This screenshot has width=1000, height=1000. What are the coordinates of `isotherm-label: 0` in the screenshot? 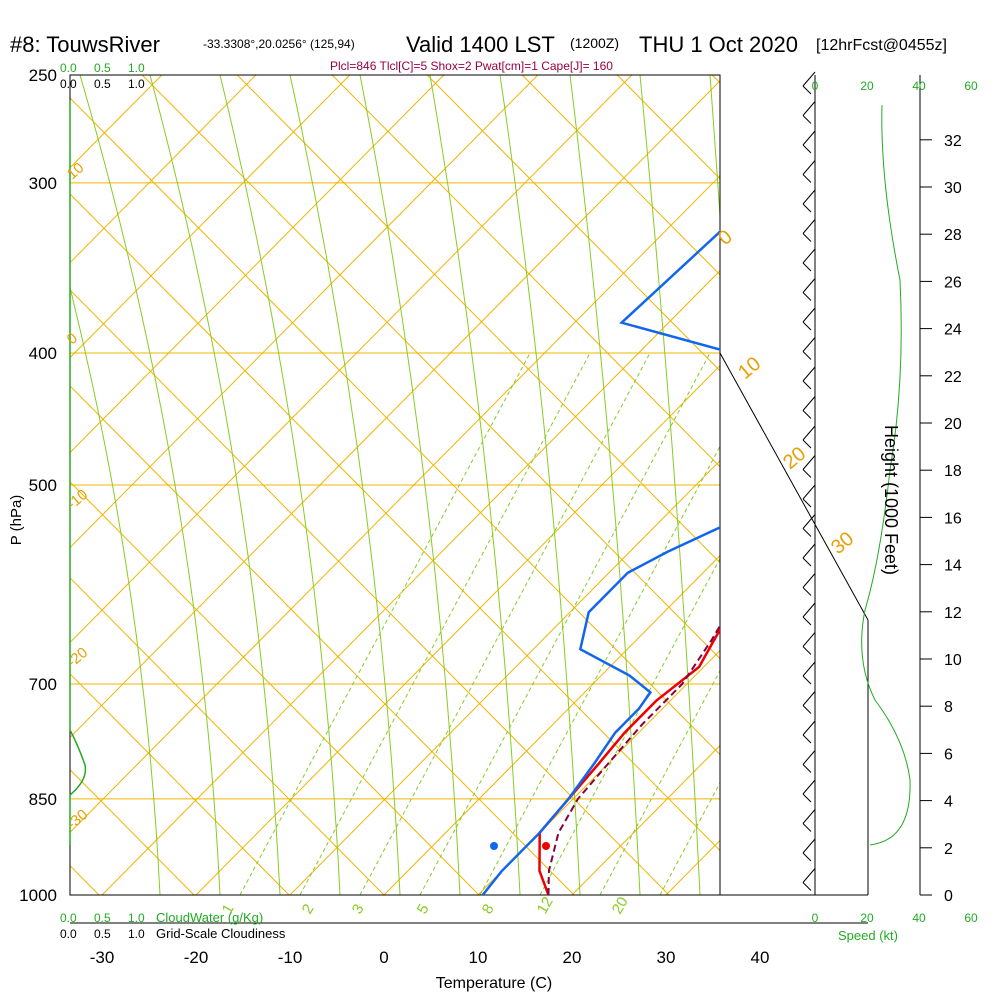 It's located at (725, 238).